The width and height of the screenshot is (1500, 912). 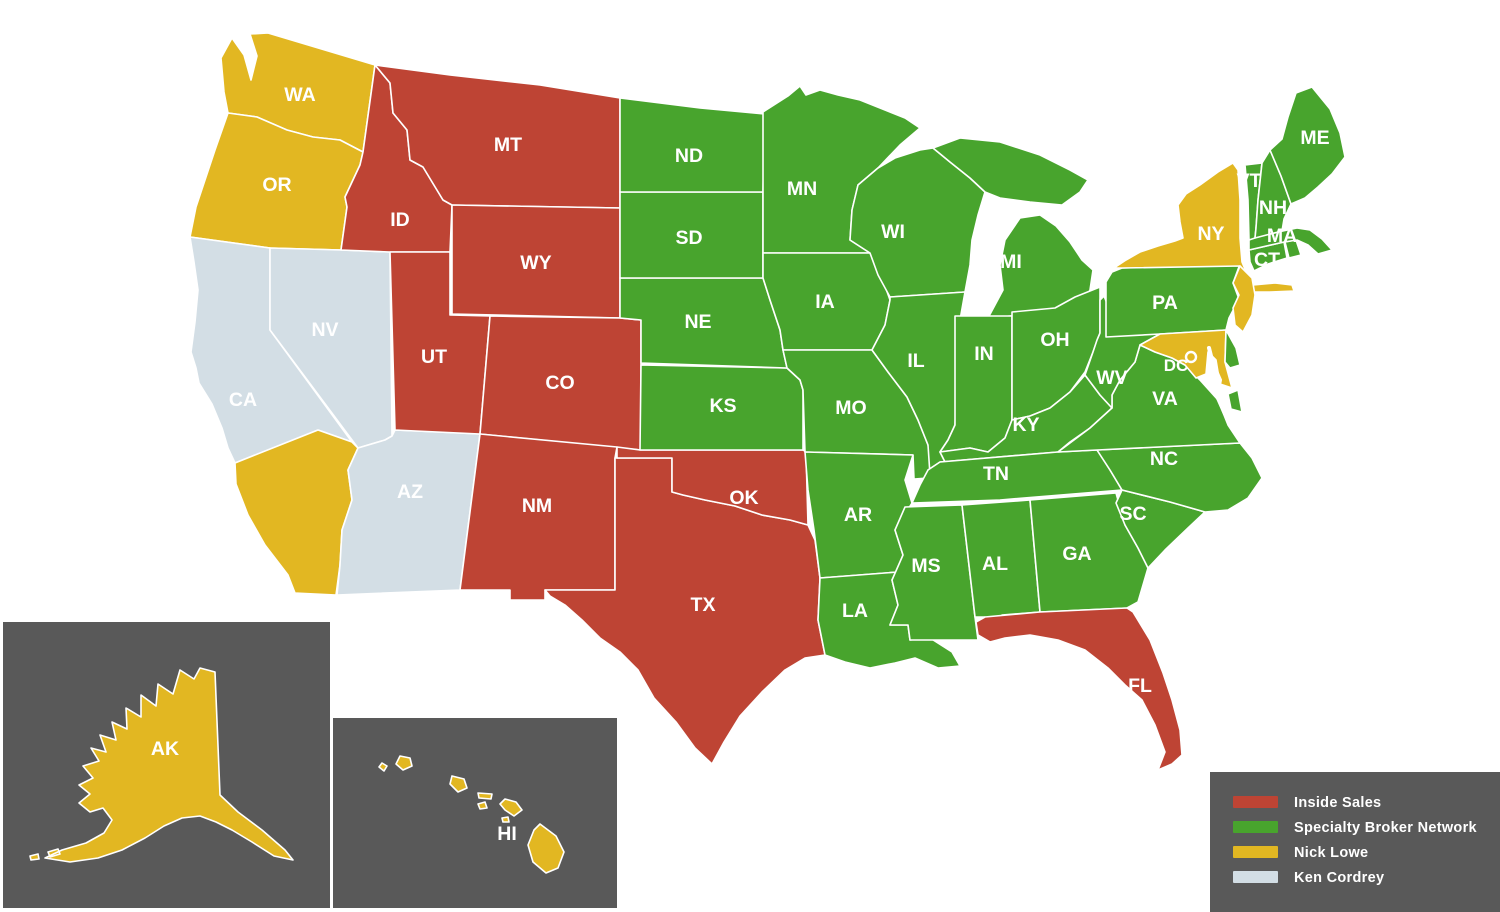 What do you see at coordinates (243, 400) in the screenshot?
I see `state-label-ca: CA` at bounding box center [243, 400].